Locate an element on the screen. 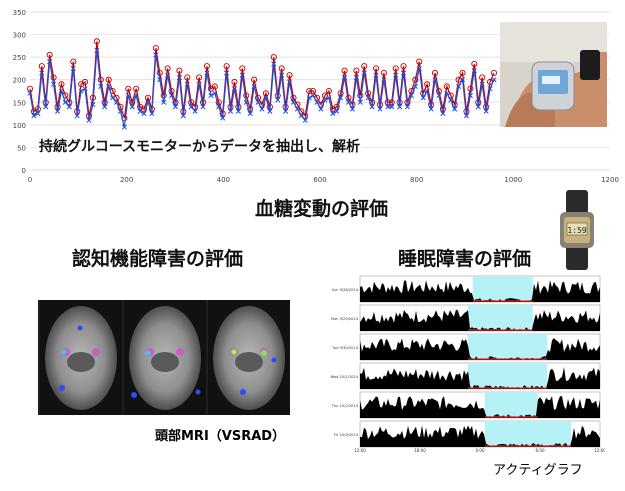 This screenshot has width=625, height=491. brain-mri-images is located at coordinates (164, 357).